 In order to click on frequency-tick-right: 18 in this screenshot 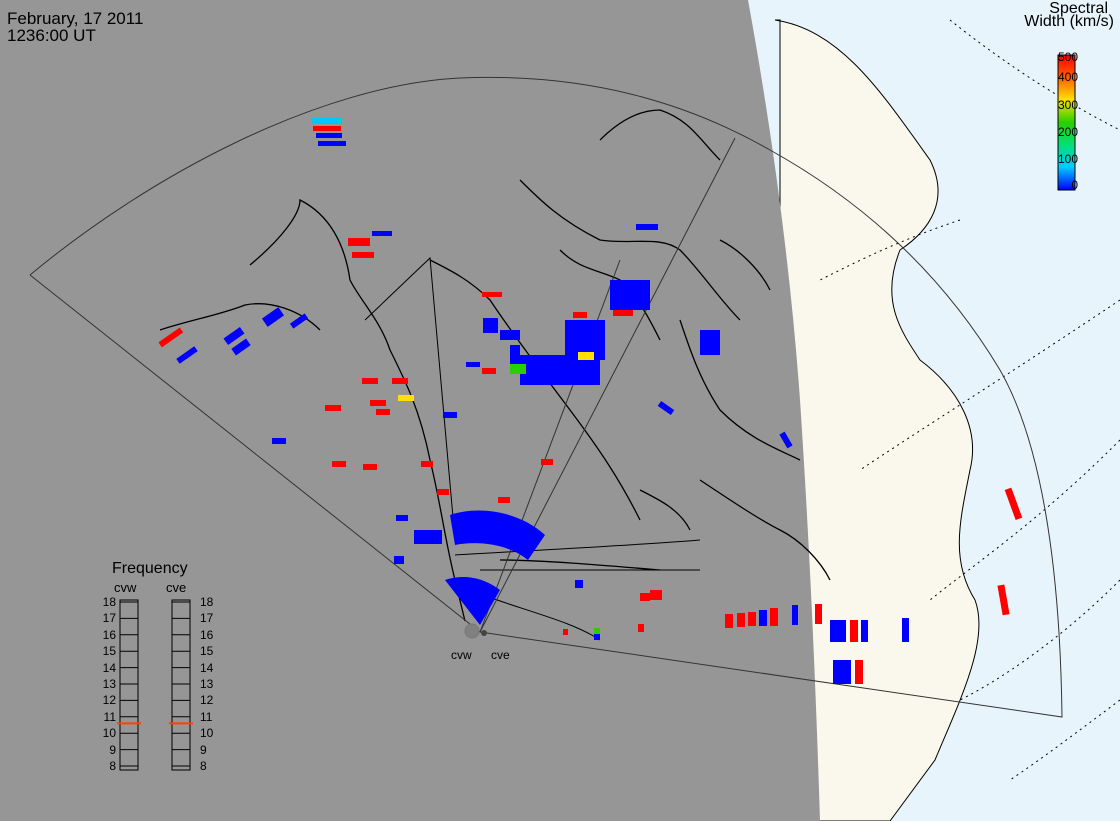, I will do `click(207, 602)`.